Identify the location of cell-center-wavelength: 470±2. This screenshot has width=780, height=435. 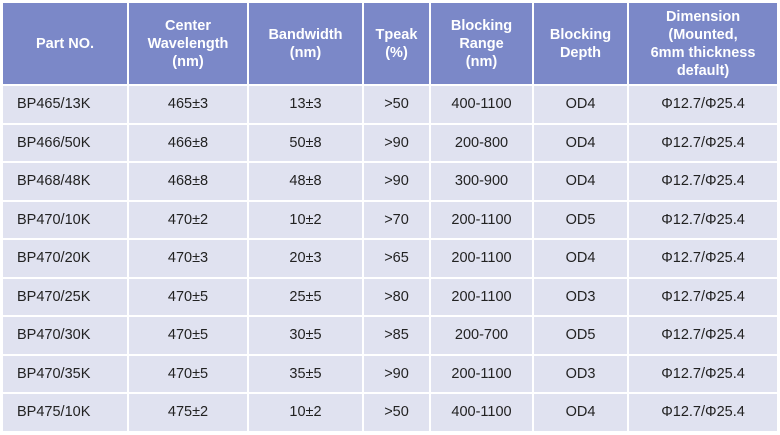
(188, 219).